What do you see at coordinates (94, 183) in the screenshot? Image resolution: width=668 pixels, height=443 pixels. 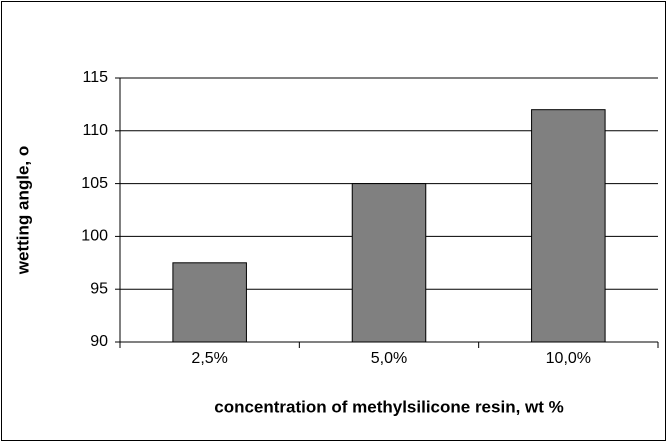 I see `y-tick-label: 105` at bounding box center [94, 183].